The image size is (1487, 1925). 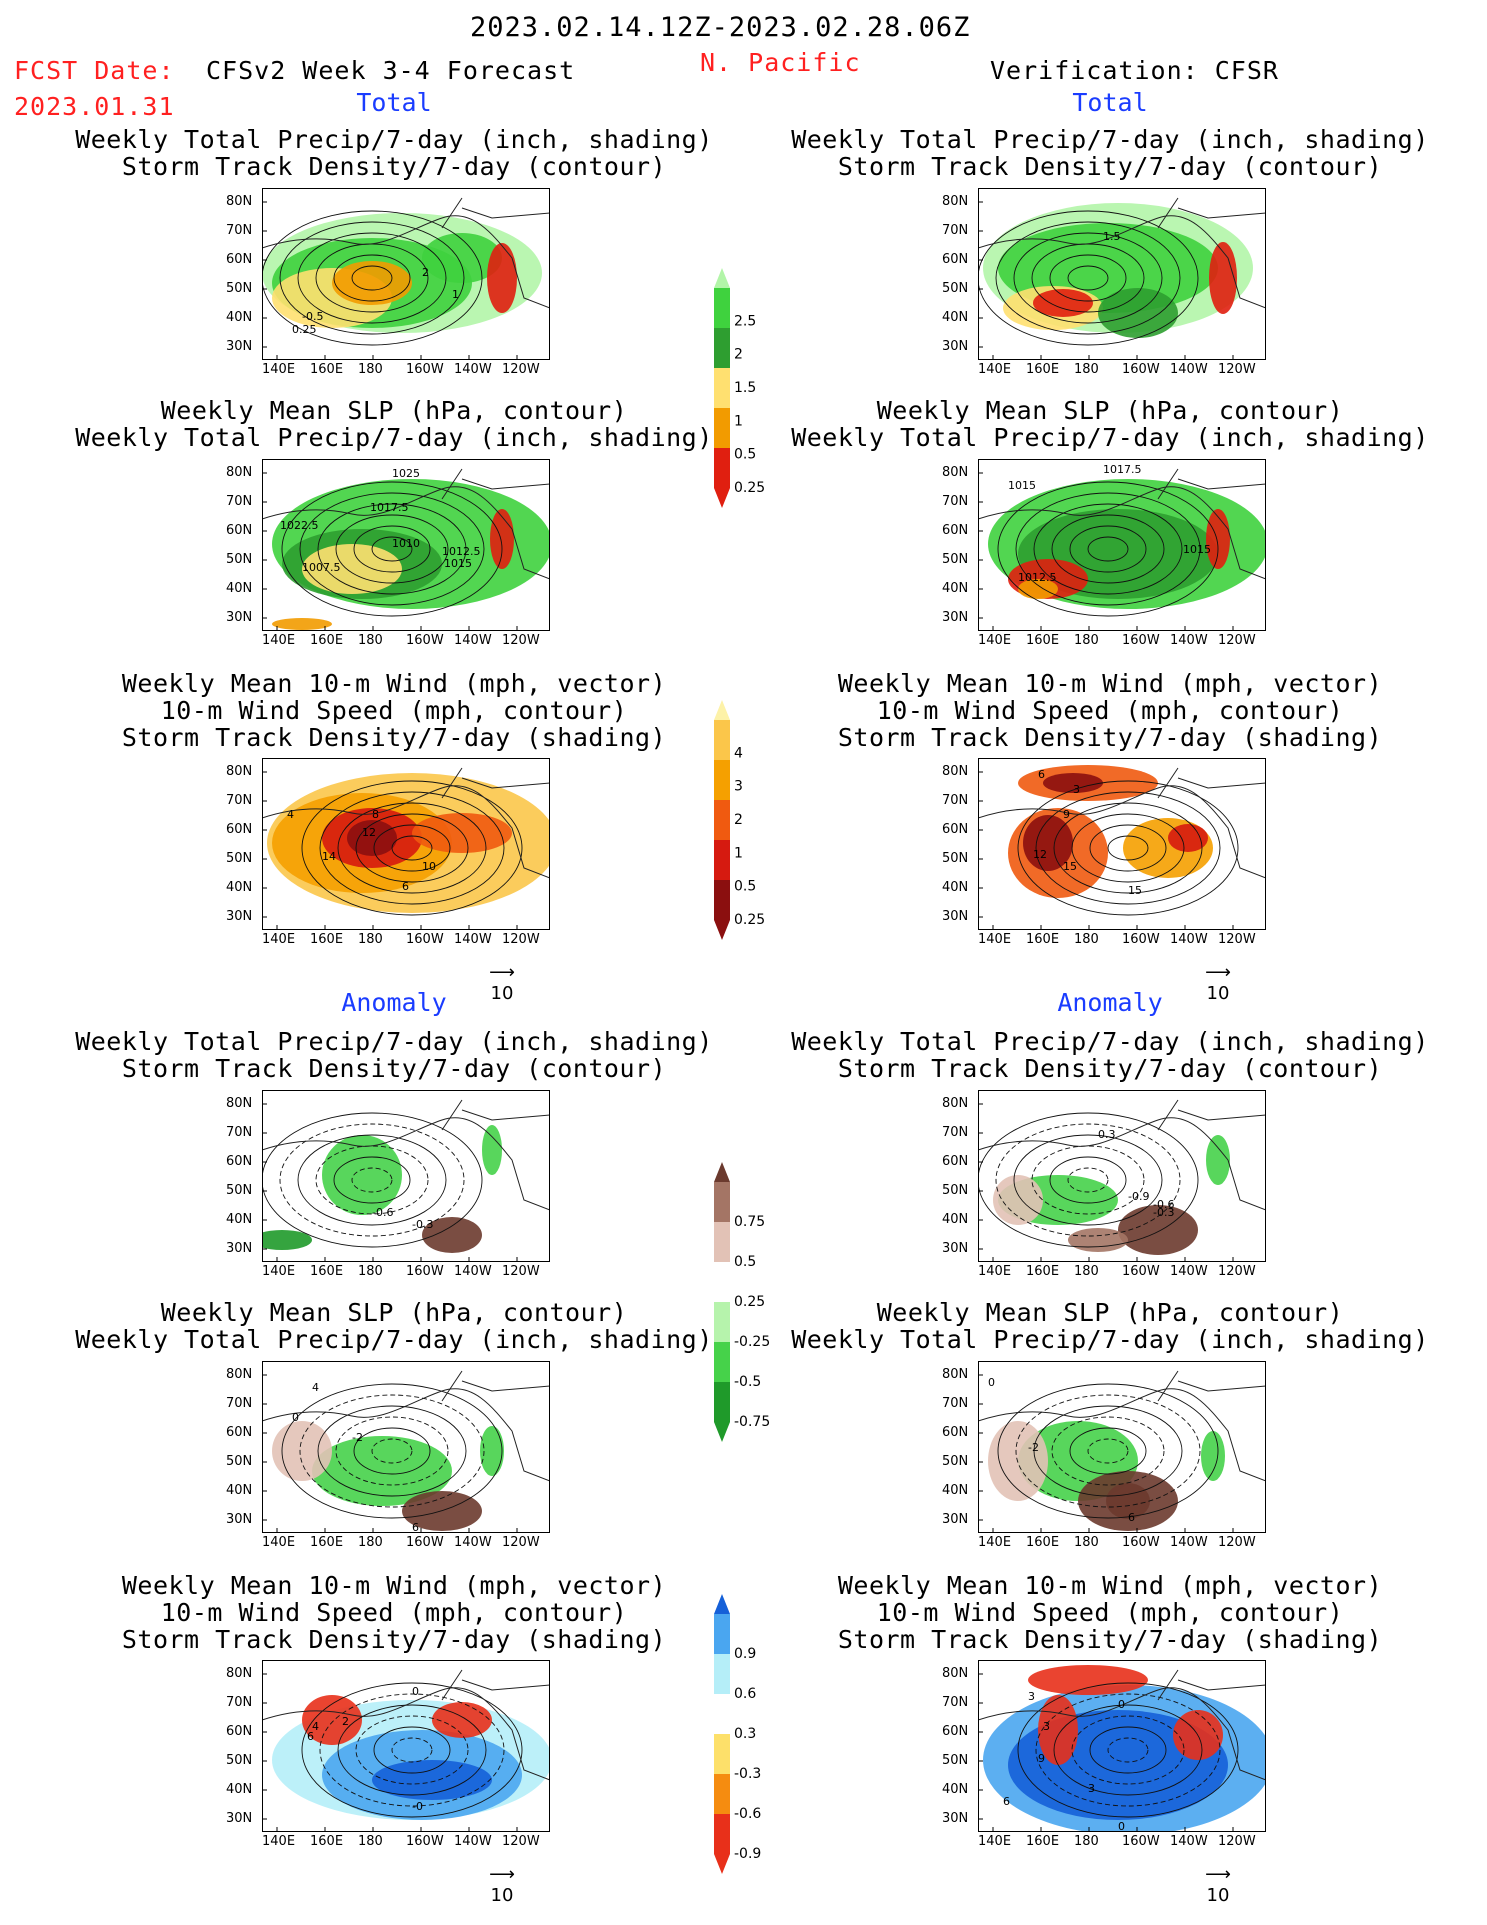 I want to click on period-title: 2023.02.14.12Z-2023.02.28.06Z, so click(x=720, y=27).